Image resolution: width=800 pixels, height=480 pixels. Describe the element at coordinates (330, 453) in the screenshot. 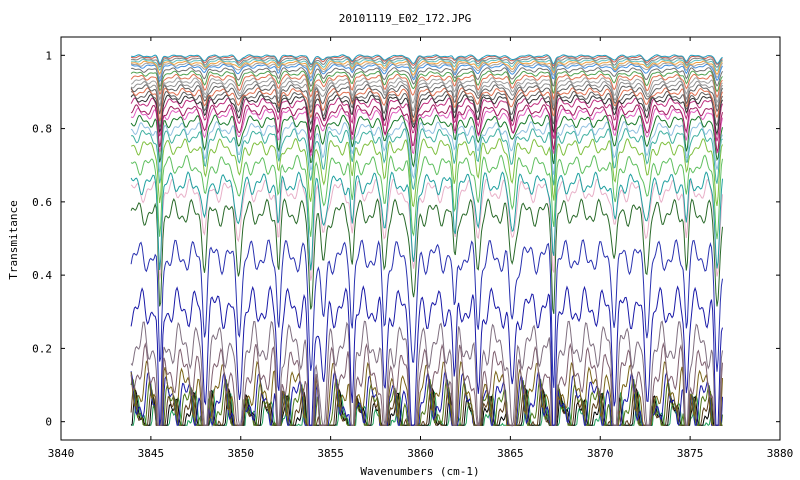

I see `x-tick-label: 3855` at that location.